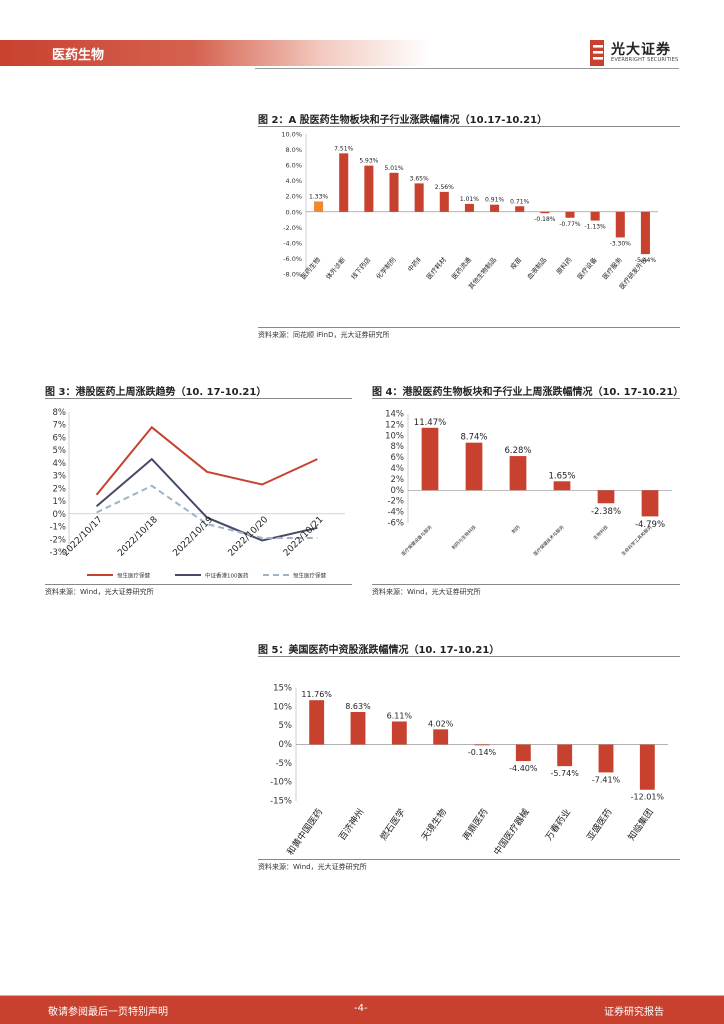 The width and height of the screenshot is (724, 1024). I want to click on category-label: 万春药业, so click(558, 824).